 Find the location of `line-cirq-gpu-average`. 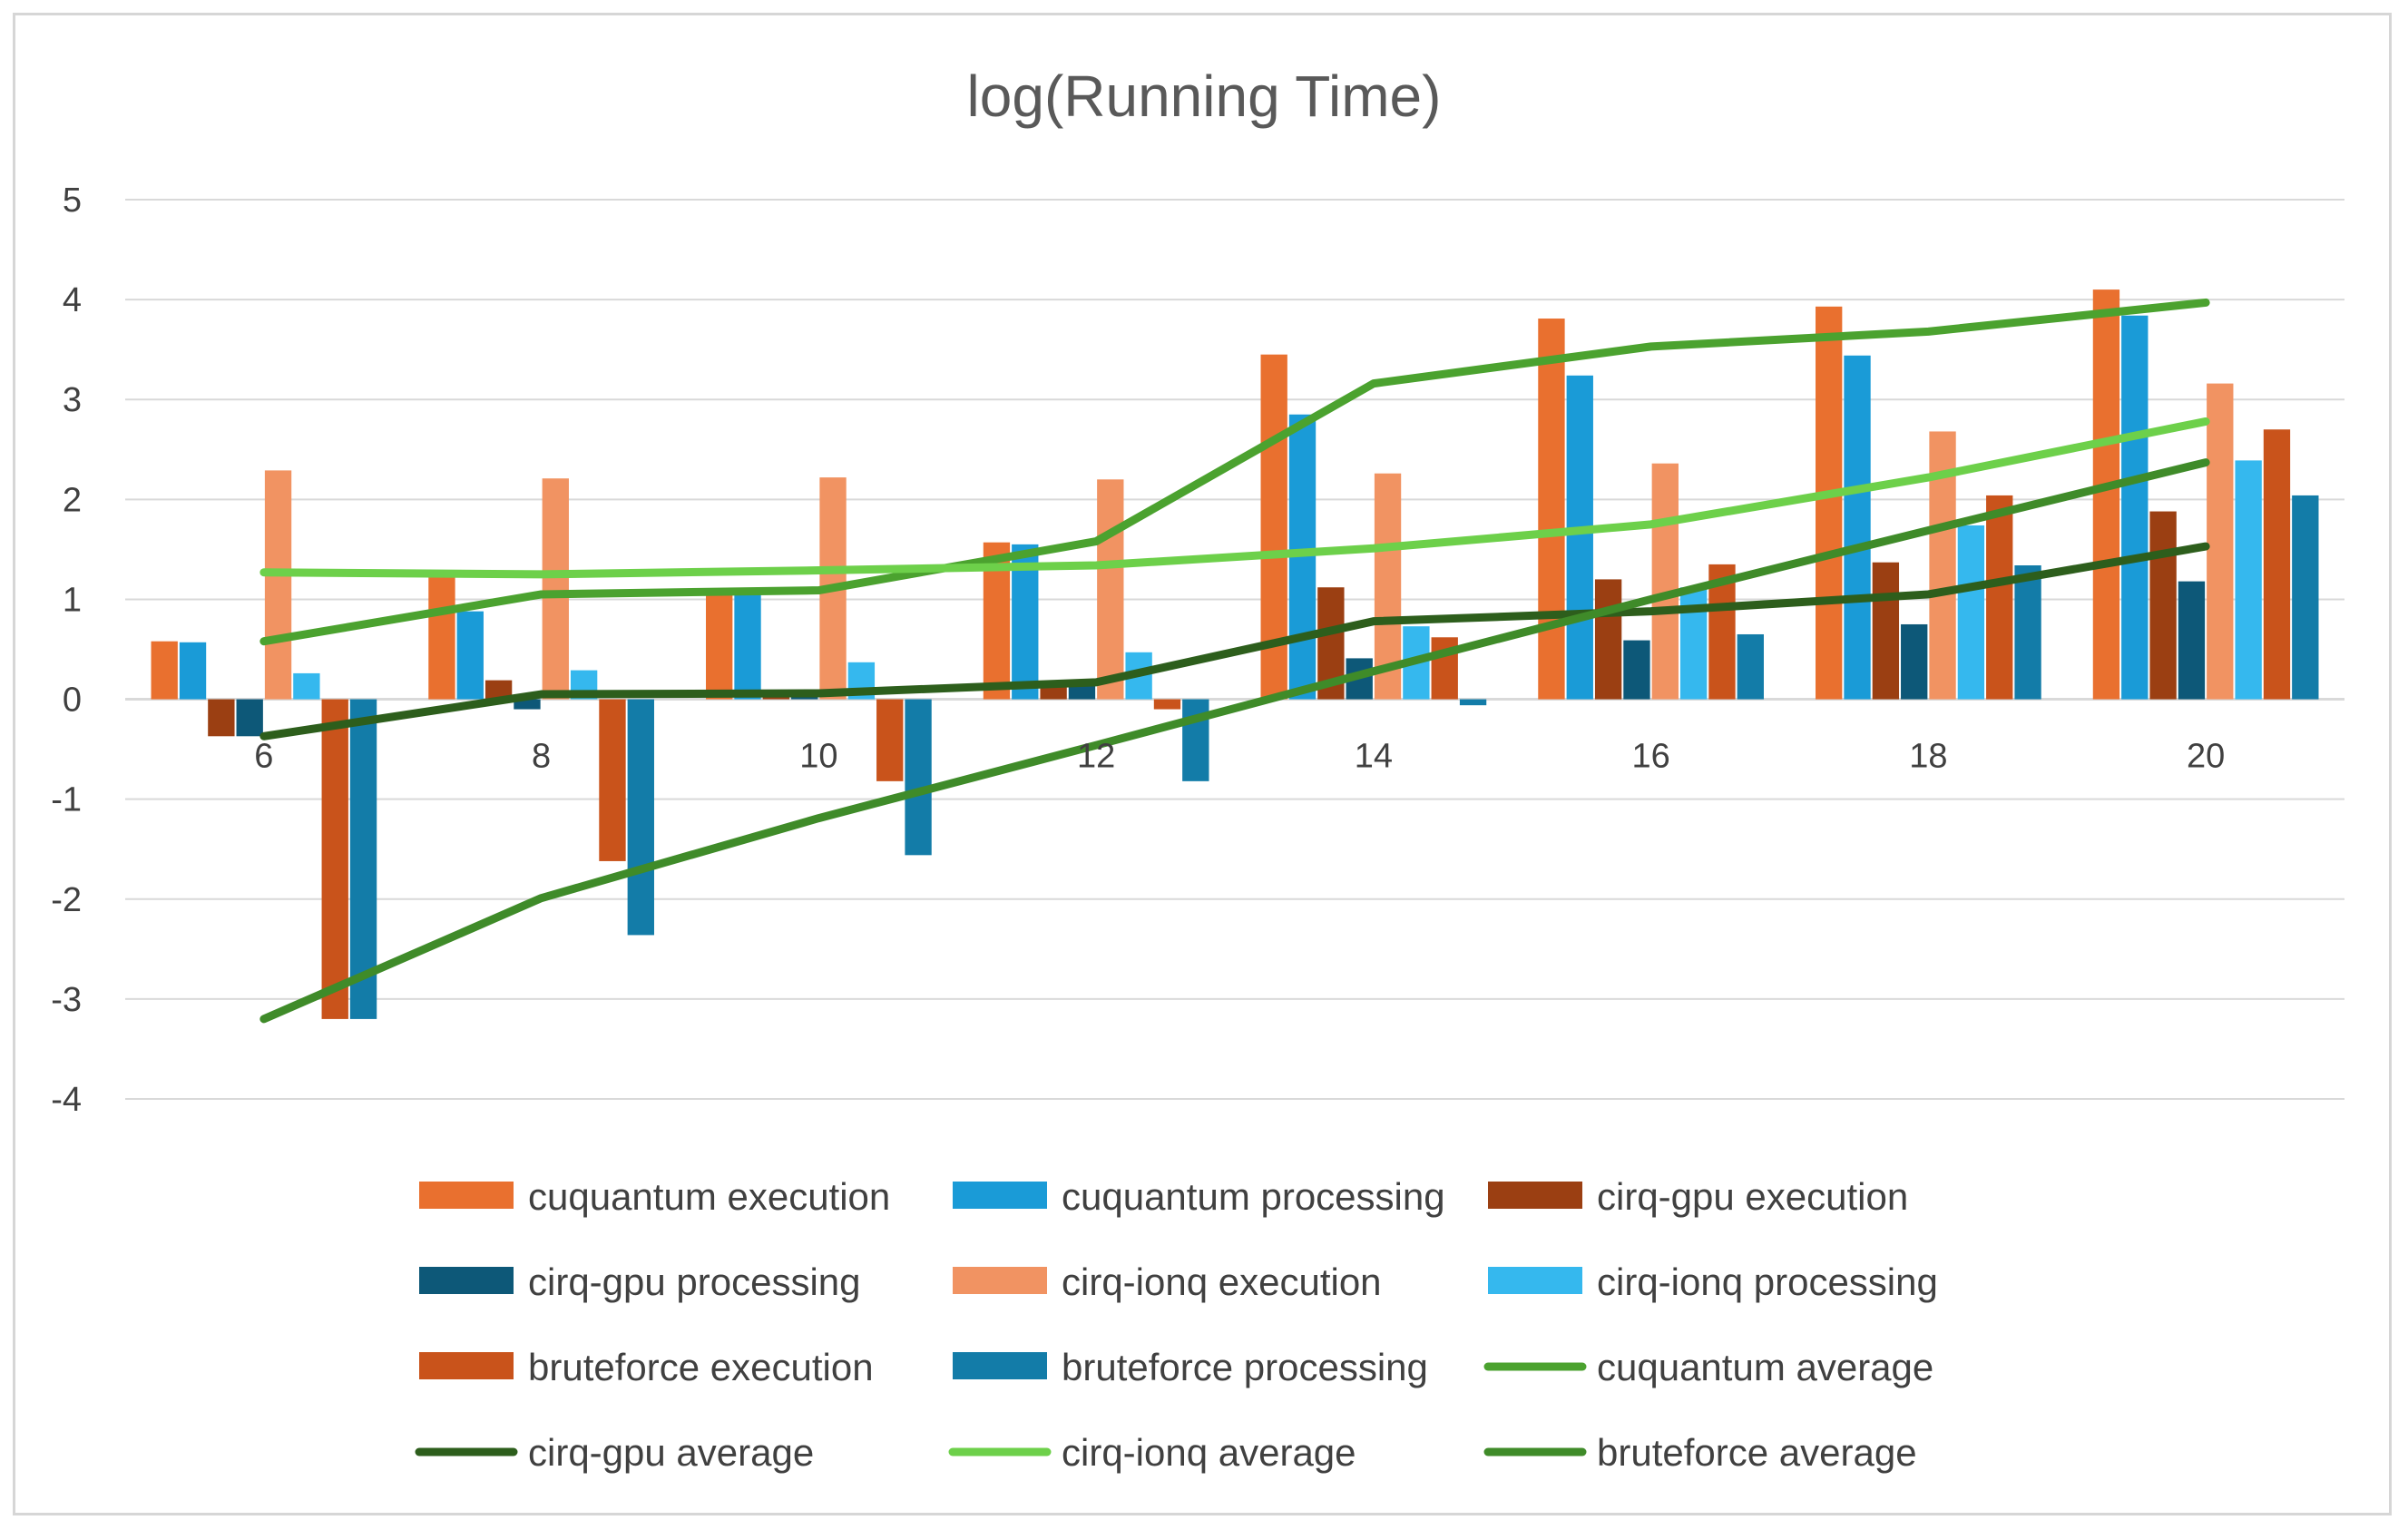

line-cirq-gpu-average is located at coordinates (1234, 641).